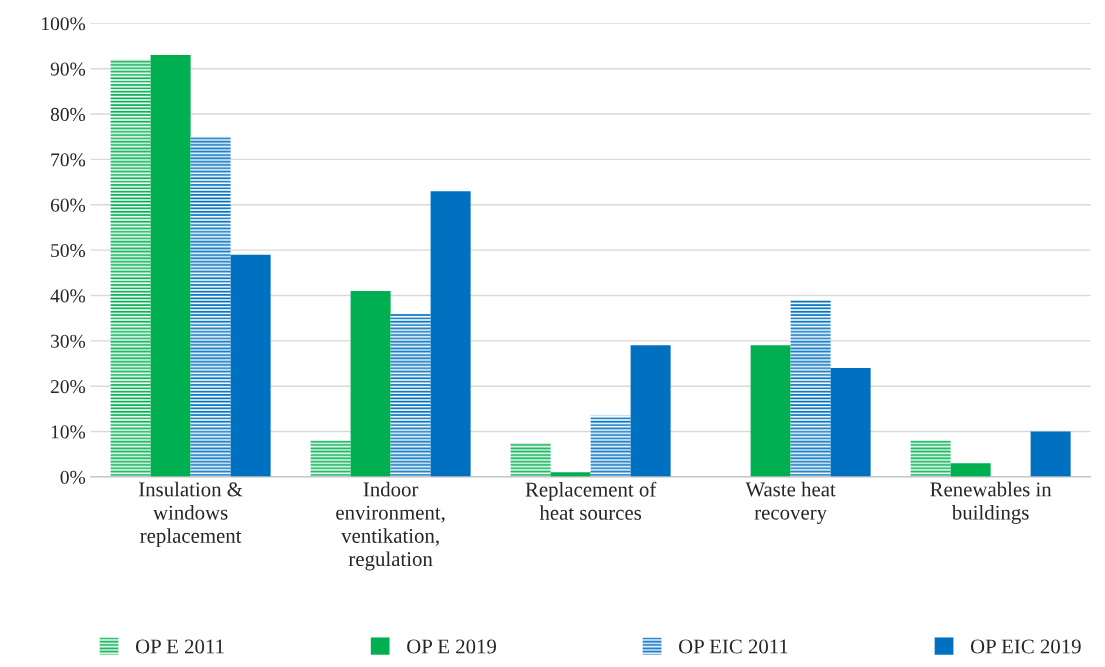 Image resolution: width=1105 pixels, height=667 pixels. I want to click on y-tick-label: 100%, so click(64, 24).